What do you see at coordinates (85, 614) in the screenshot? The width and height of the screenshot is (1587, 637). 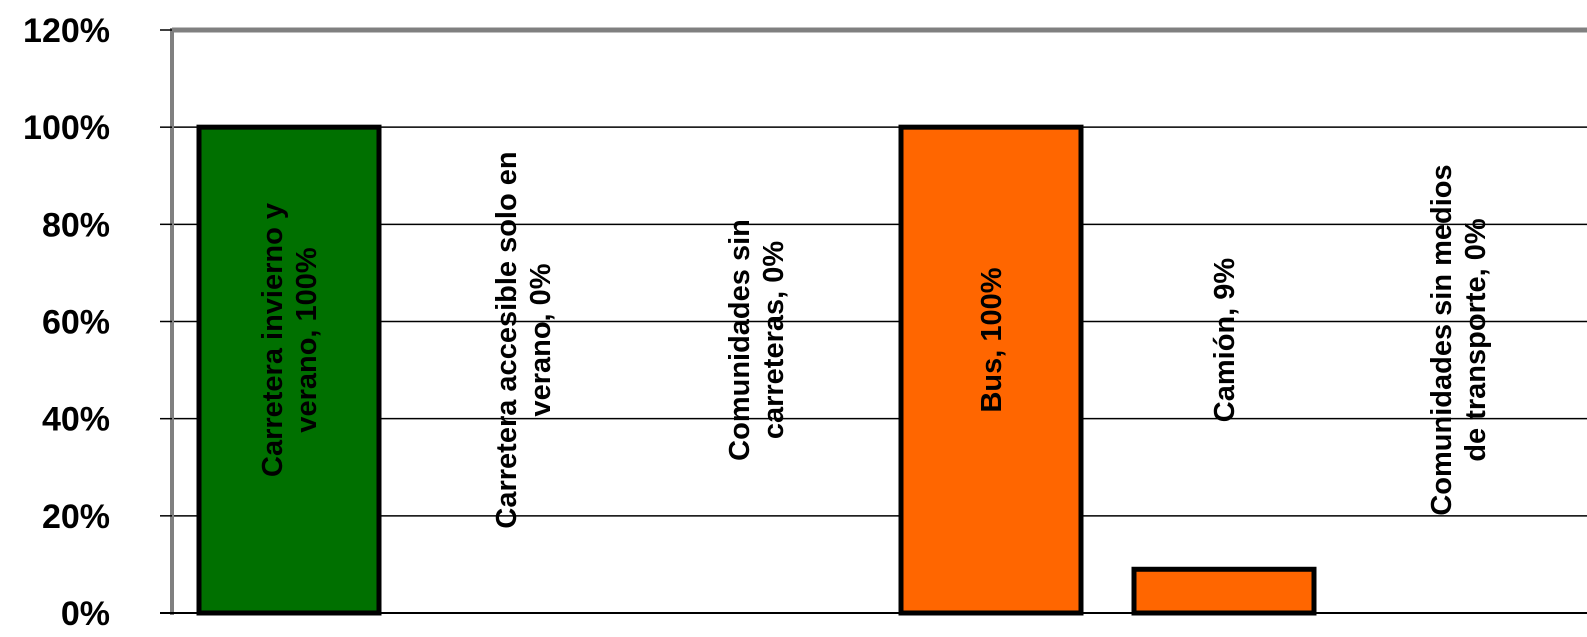 I see `y-tick-label: 0%` at bounding box center [85, 614].